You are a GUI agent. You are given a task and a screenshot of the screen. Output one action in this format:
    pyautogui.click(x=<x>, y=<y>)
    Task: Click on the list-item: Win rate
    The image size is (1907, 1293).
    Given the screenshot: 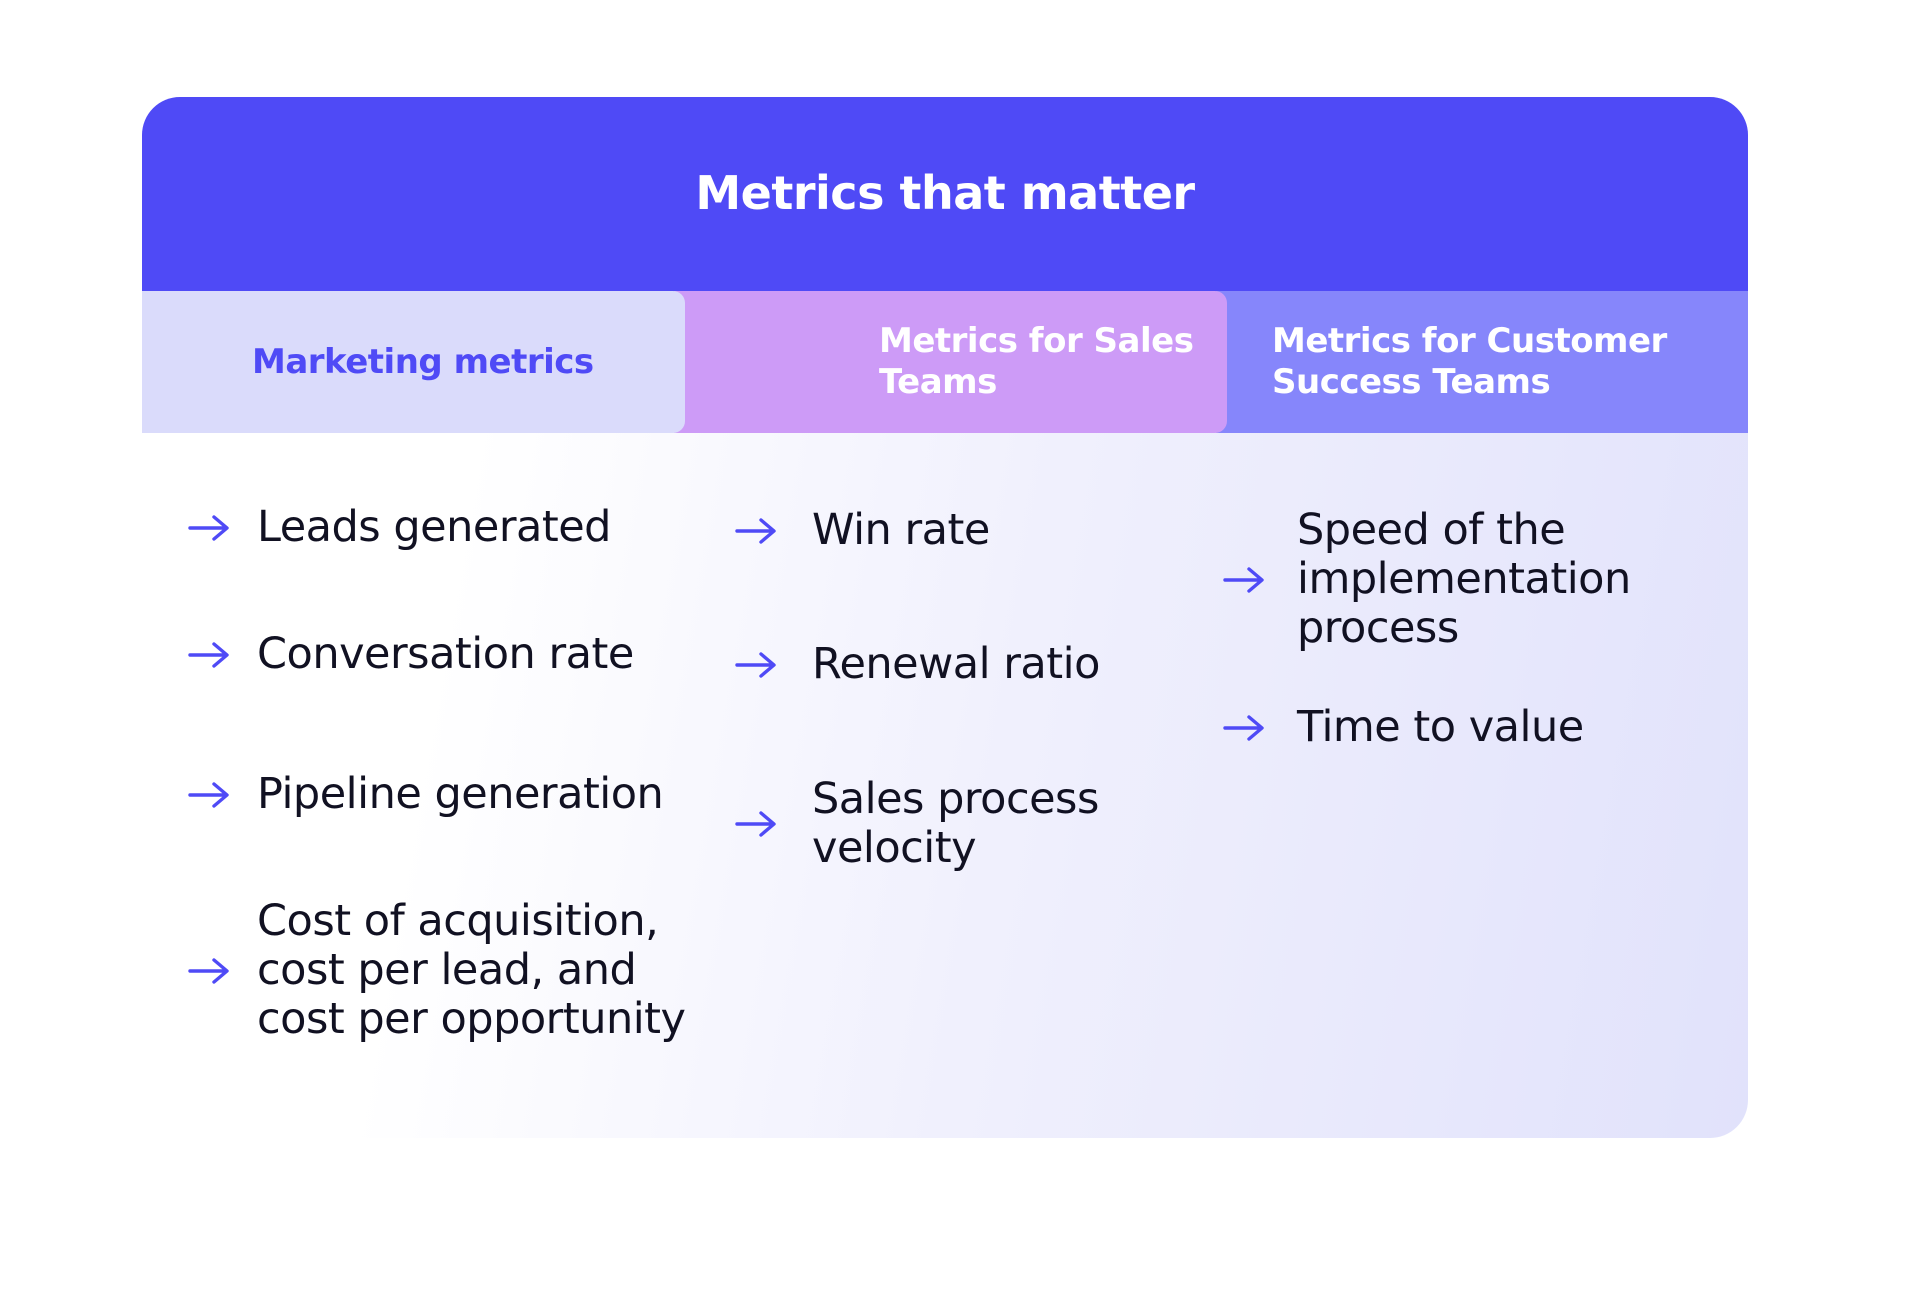 What is the action you would take?
    pyautogui.click(x=862, y=530)
    